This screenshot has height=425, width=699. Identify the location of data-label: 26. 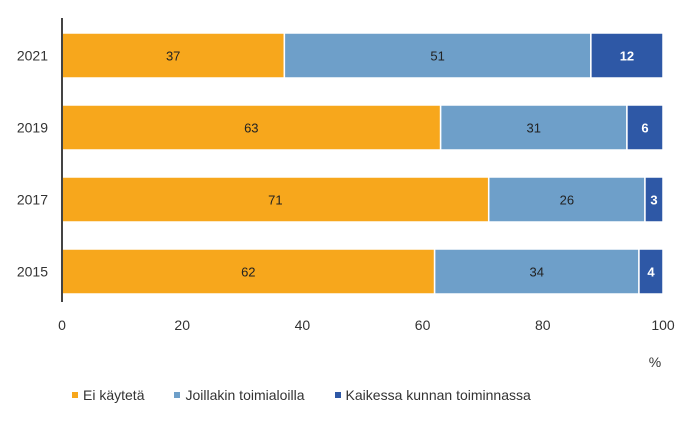
(567, 200).